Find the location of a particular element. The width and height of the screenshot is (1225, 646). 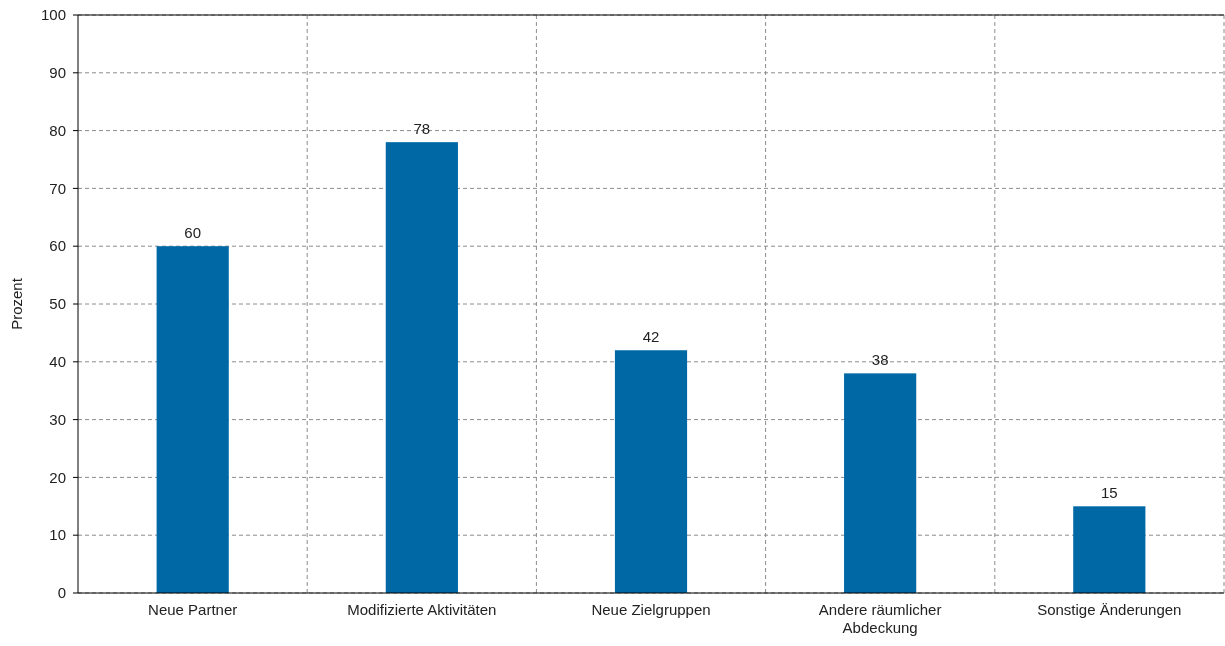

data-label: 38 is located at coordinates (880, 360).